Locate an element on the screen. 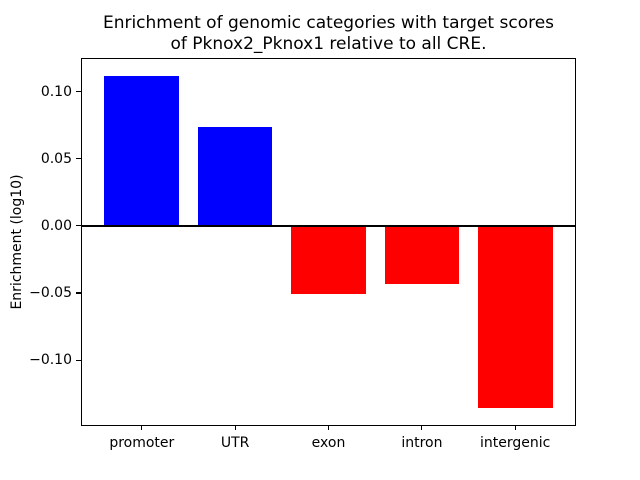 The height and width of the screenshot is (480, 640). x-tick-label-exon: exon is located at coordinates (328, 443).